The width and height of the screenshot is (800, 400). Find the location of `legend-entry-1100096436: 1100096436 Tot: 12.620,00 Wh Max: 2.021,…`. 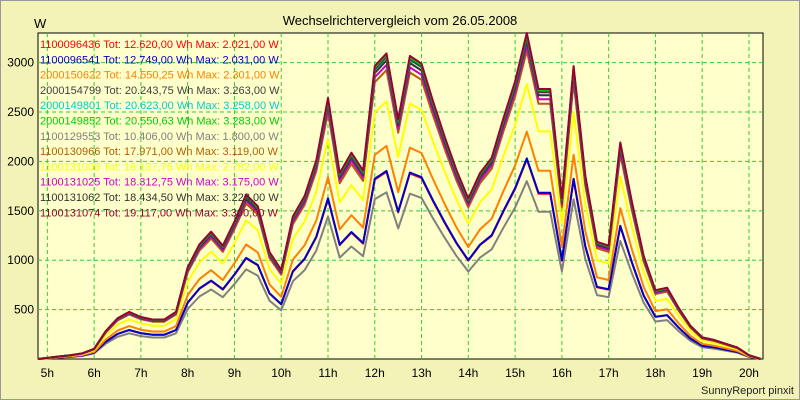

legend-entry-1100096436: 1100096436 Tot: 12.620,00 Wh Max: 2.021,… is located at coordinates (159, 45).